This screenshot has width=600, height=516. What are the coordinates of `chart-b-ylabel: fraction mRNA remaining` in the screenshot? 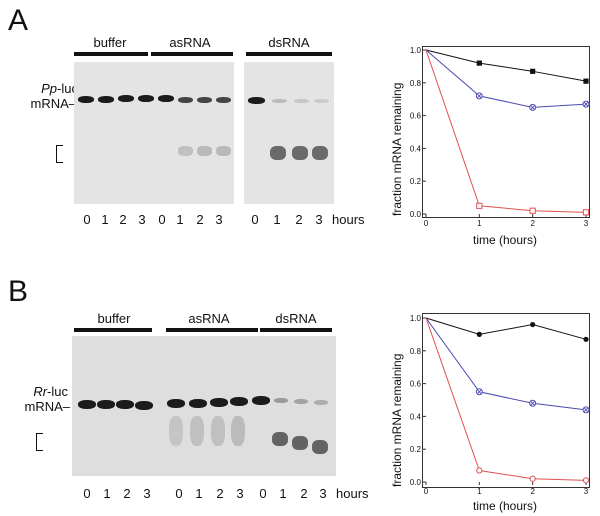 It's located at (397, 420).